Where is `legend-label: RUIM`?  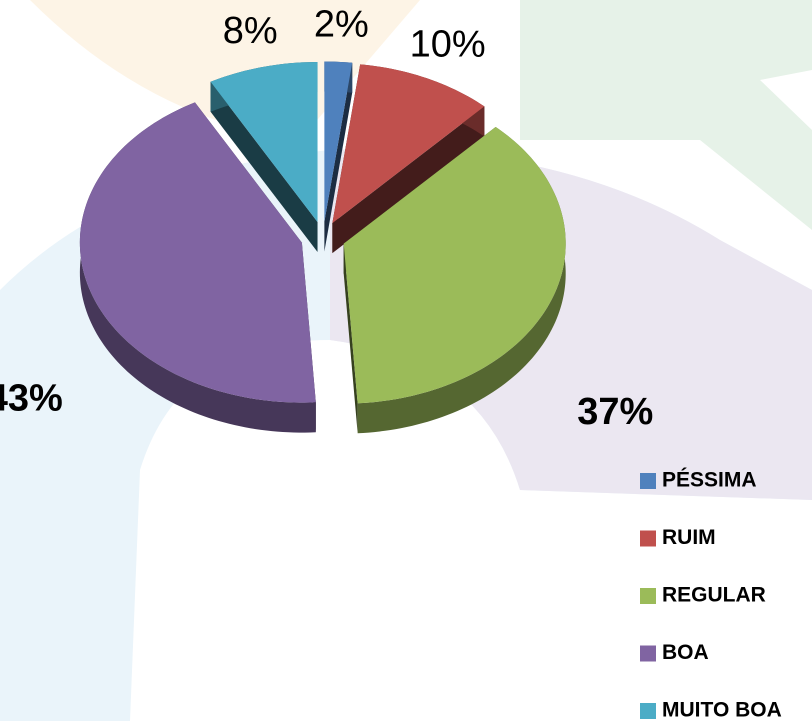
legend-label: RUIM is located at coordinates (689, 537).